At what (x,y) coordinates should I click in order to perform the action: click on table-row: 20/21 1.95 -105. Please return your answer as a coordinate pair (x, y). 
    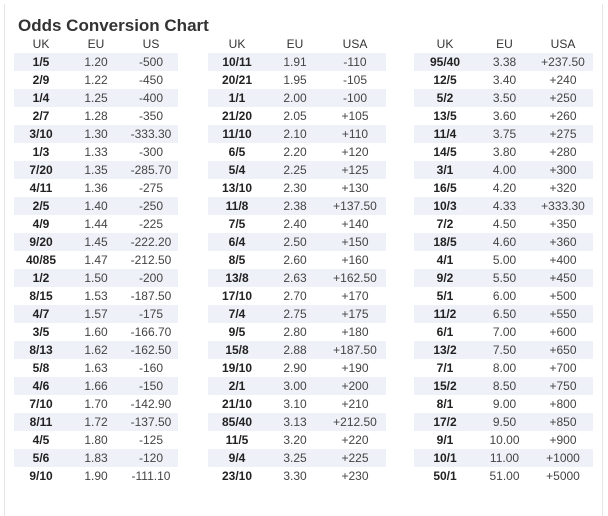
    Looking at the image, I should click on (297, 80).